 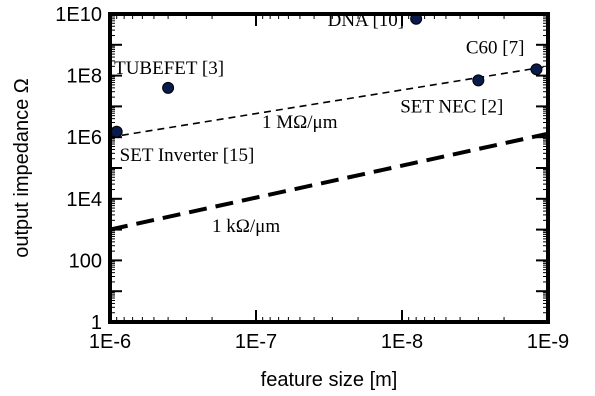 What do you see at coordinates (187, 155) in the screenshot?
I see `point-label: SET Inverter [15]` at bounding box center [187, 155].